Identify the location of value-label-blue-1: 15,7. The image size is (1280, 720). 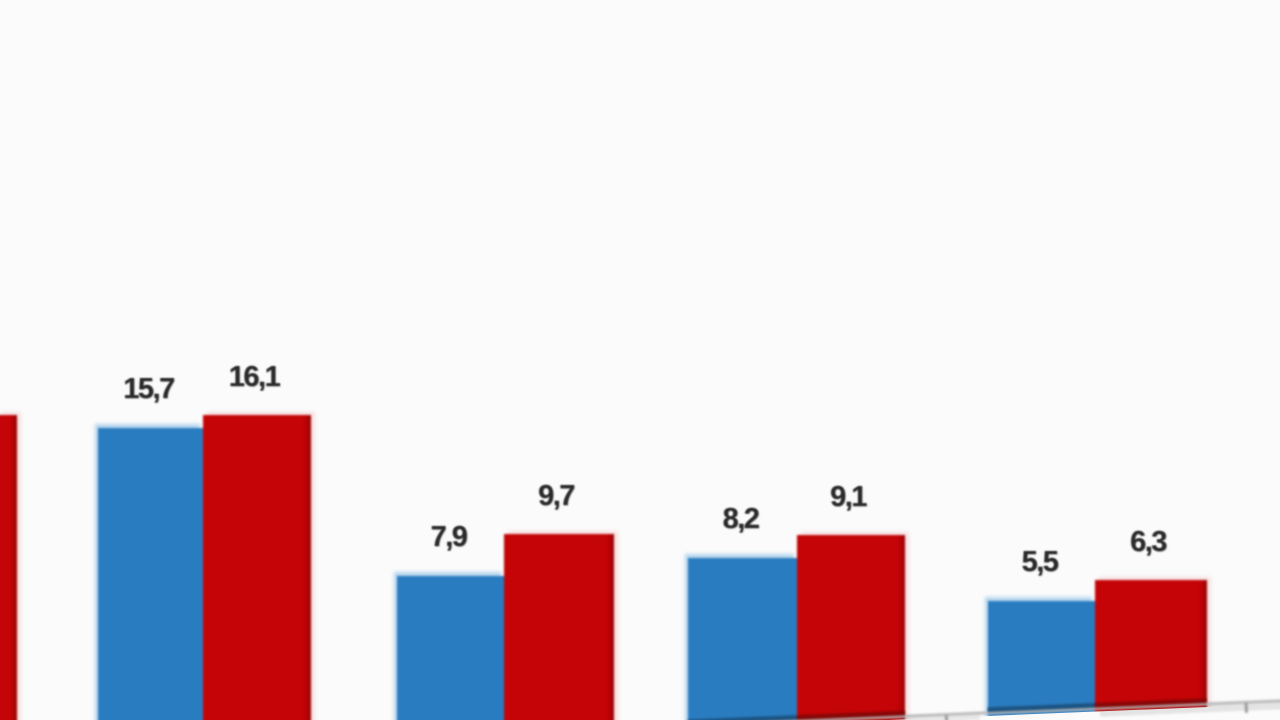
(149, 388).